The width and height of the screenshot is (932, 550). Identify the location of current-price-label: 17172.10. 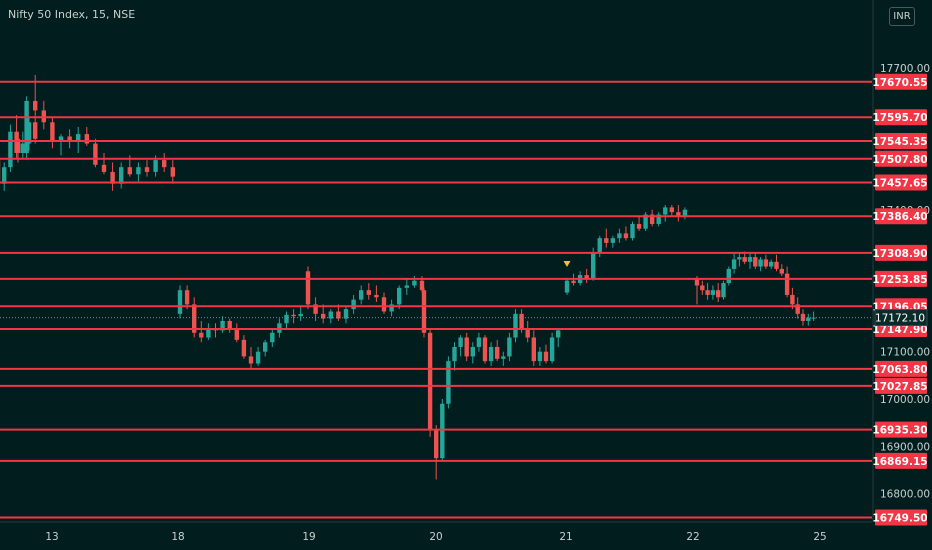
(900, 319).